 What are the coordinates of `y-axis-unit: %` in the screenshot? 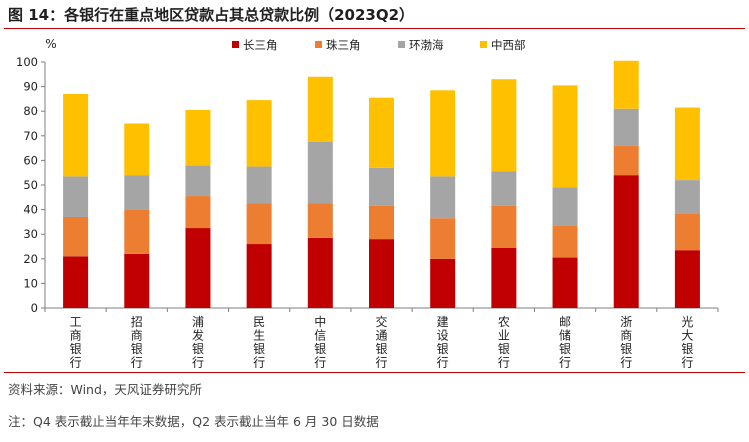 It's located at (50, 44).